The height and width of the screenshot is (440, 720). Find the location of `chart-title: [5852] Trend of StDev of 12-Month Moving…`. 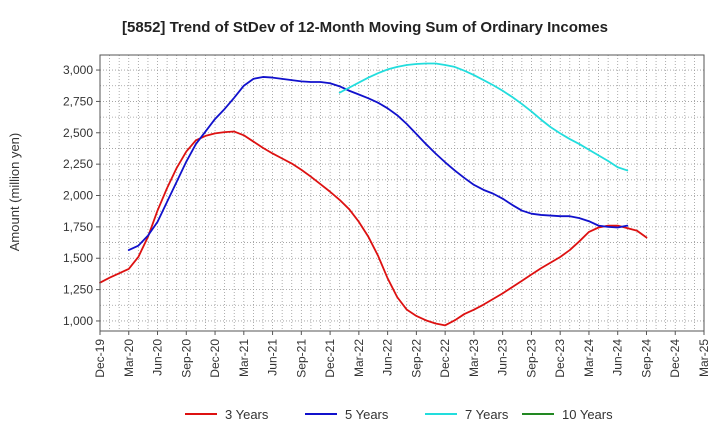

chart-title: [5852] Trend of StDev of 12-Month Moving… is located at coordinates (365, 27).